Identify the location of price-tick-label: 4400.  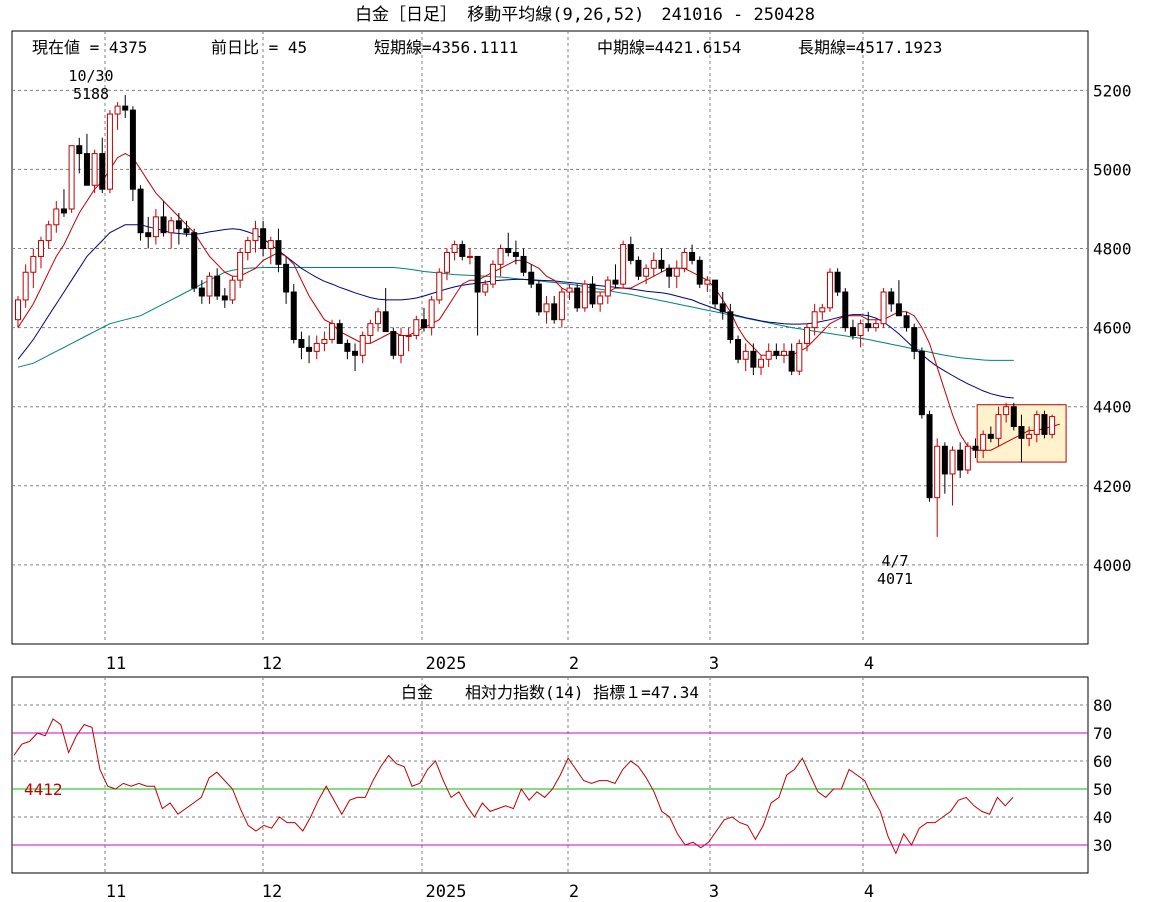
(1112, 407).